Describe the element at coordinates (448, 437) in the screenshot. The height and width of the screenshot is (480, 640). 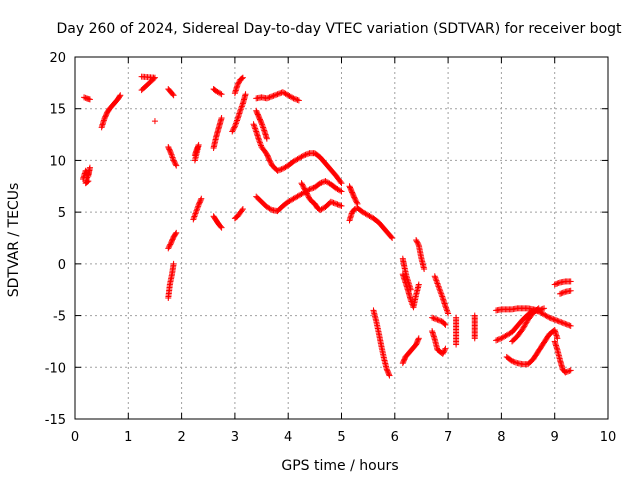
I see `x-tick-label: 7` at that location.